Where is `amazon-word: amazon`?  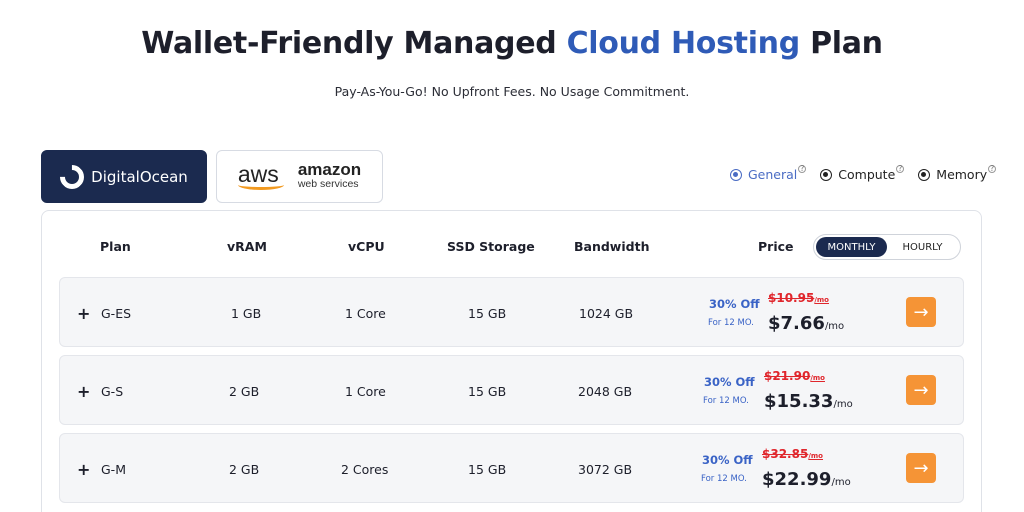
amazon-word: amazon is located at coordinates (329, 169).